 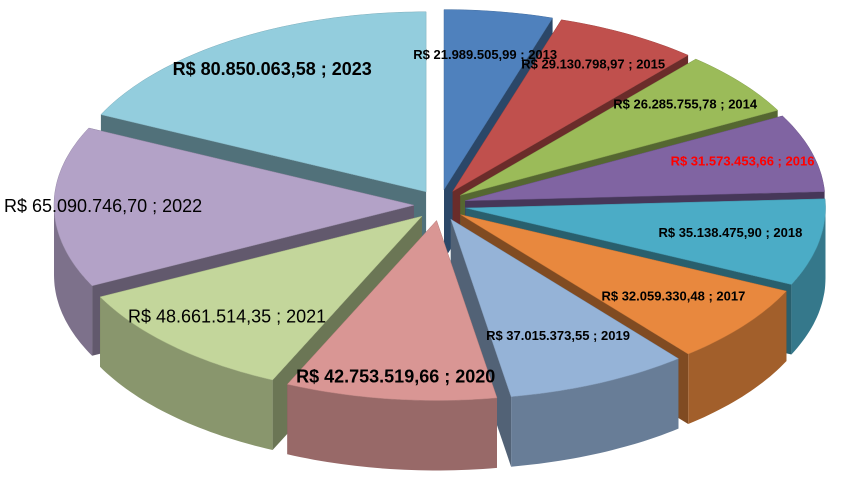 What do you see at coordinates (787, 232) in the screenshot?
I see `category-label: 2018` at bounding box center [787, 232].